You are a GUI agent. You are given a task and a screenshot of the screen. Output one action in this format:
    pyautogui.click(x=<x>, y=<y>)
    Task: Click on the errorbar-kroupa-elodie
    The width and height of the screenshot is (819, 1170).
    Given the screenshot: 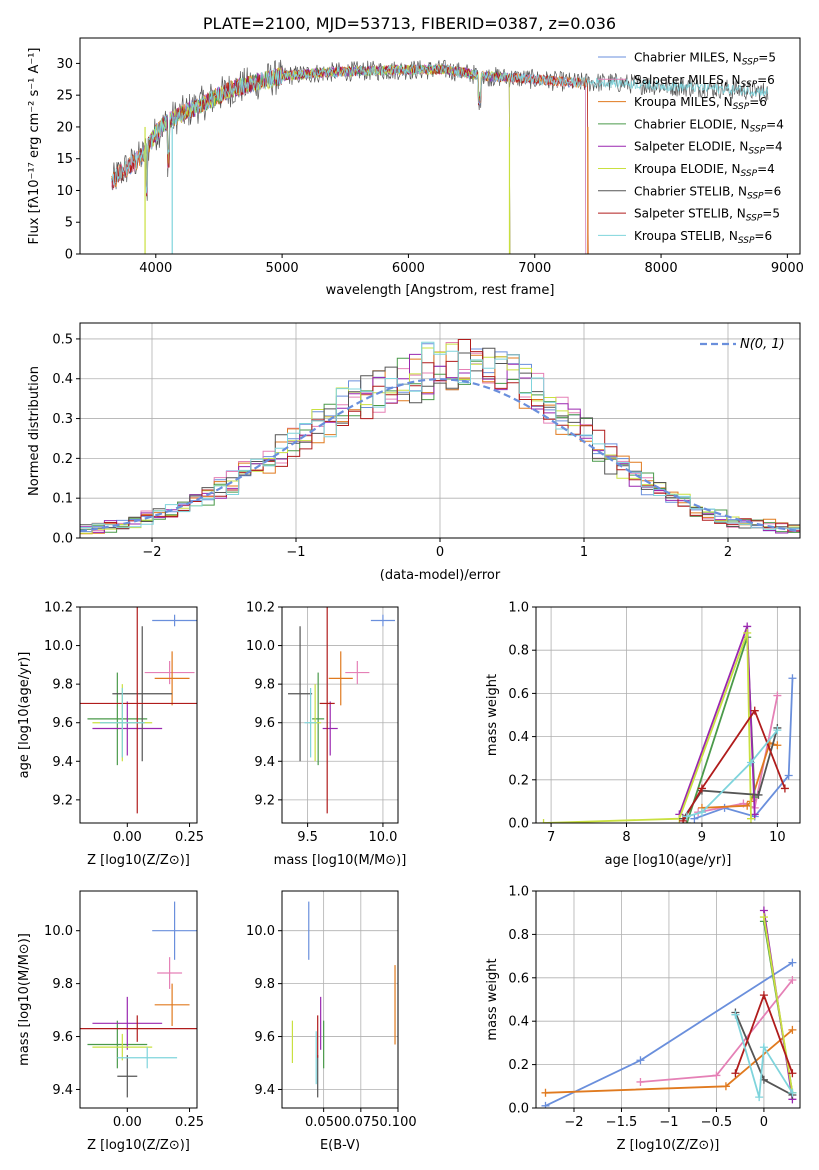 What is the action you would take?
    pyautogui.click(x=122, y=1047)
    